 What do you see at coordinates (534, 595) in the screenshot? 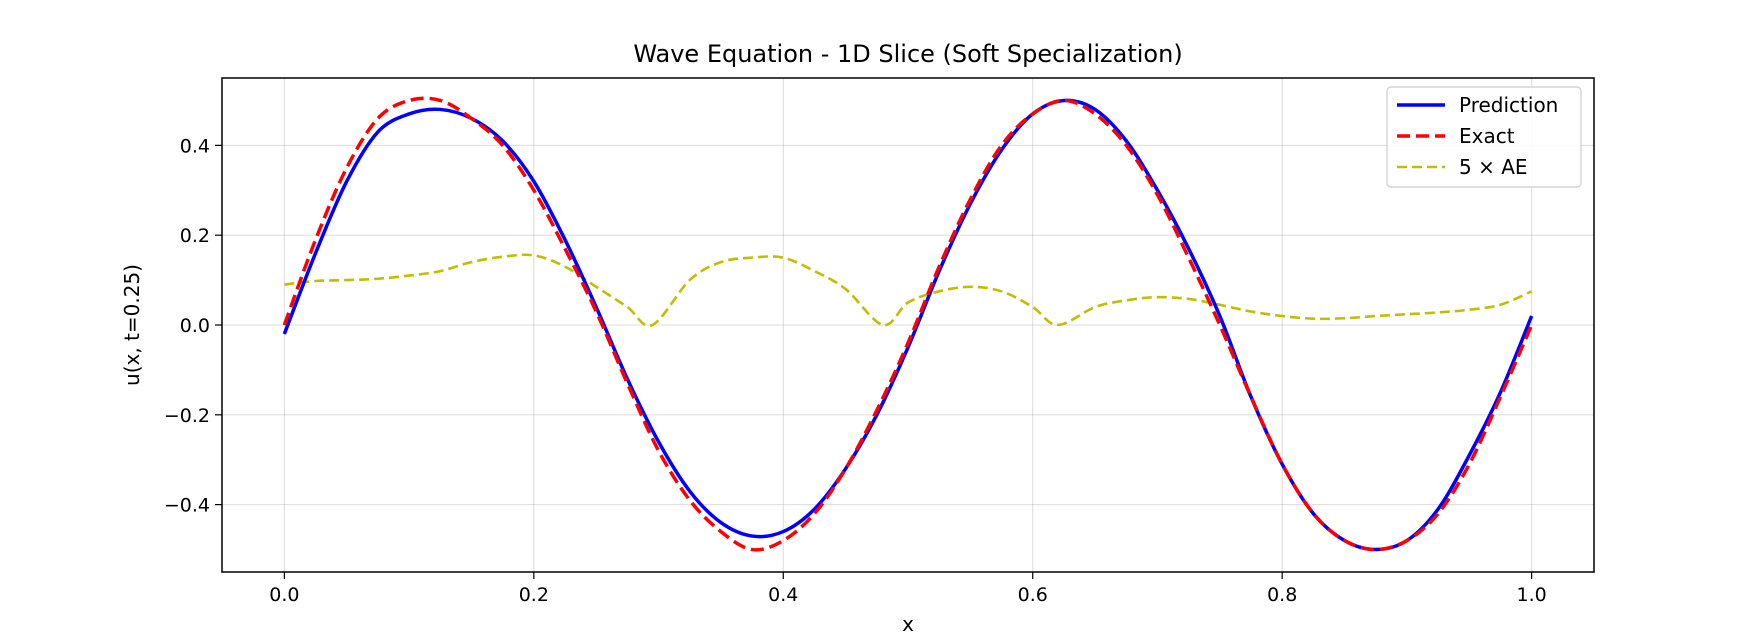
I see `x-tick-label: 0.2` at bounding box center [534, 595].